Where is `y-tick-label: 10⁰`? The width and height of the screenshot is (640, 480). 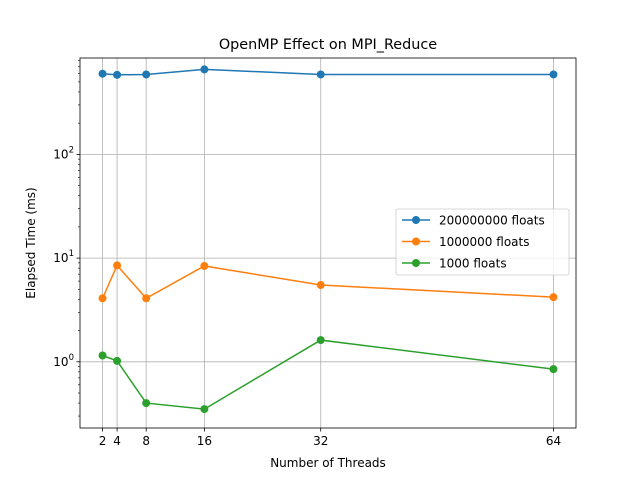 y-tick-label: 10⁰ is located at coordinates (63, 361).